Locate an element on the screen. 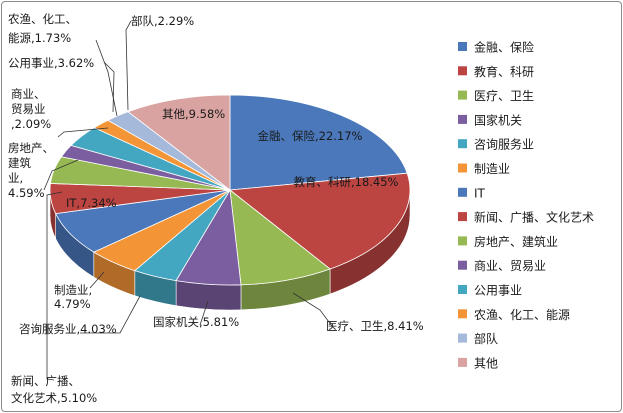 This screenshot has height=413, width=623. data-label-12: 部队,2.29% is located at coordinates (162, 21).